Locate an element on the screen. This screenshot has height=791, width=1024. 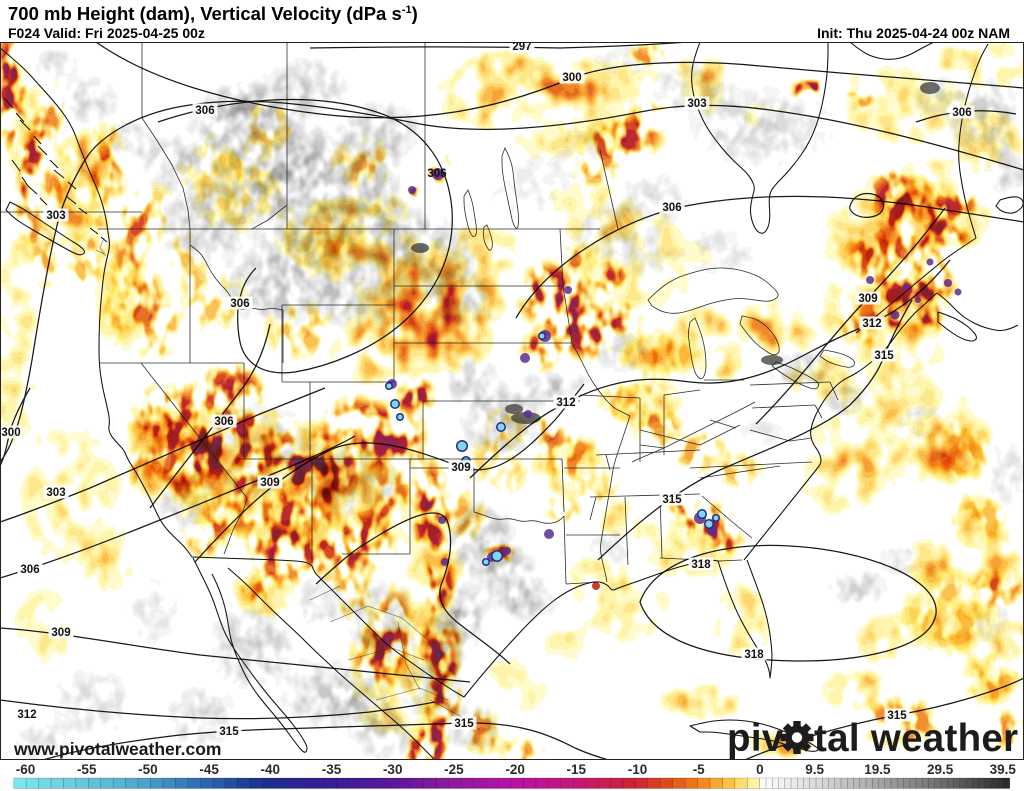
svg-text: -25 is located at coordinates (454, 769).